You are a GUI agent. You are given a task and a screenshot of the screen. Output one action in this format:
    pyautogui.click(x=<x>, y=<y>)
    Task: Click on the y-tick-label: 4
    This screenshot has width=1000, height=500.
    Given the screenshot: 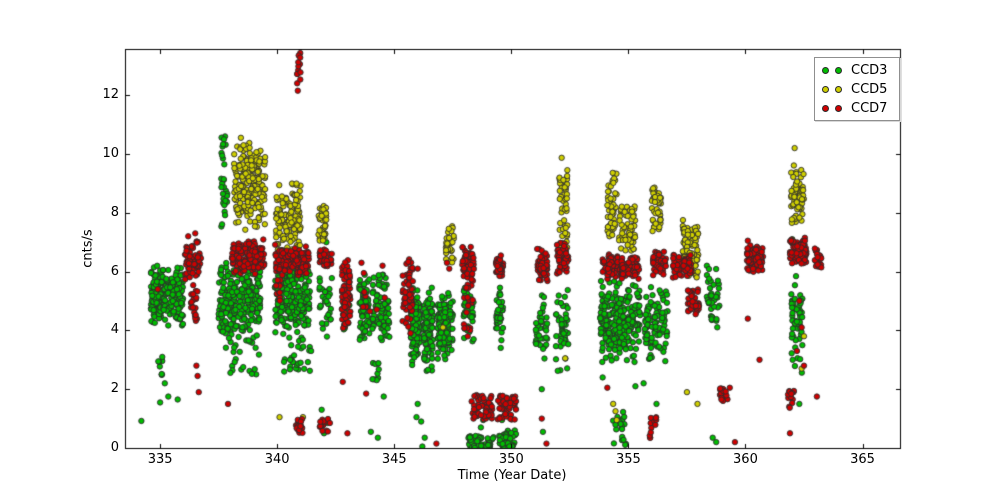 What is the action you would take?
    pyautogui.click(x=114, y=330)
    